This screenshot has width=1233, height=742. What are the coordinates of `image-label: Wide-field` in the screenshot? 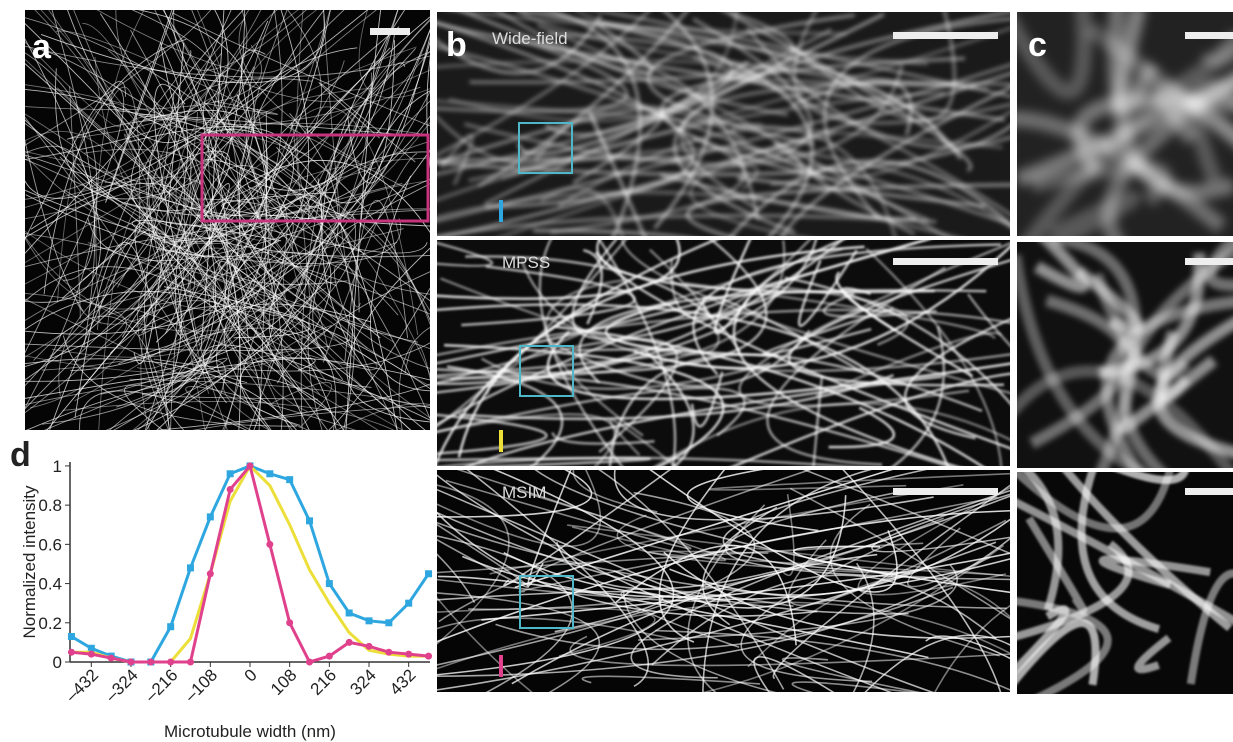 It's located at (530, 38).